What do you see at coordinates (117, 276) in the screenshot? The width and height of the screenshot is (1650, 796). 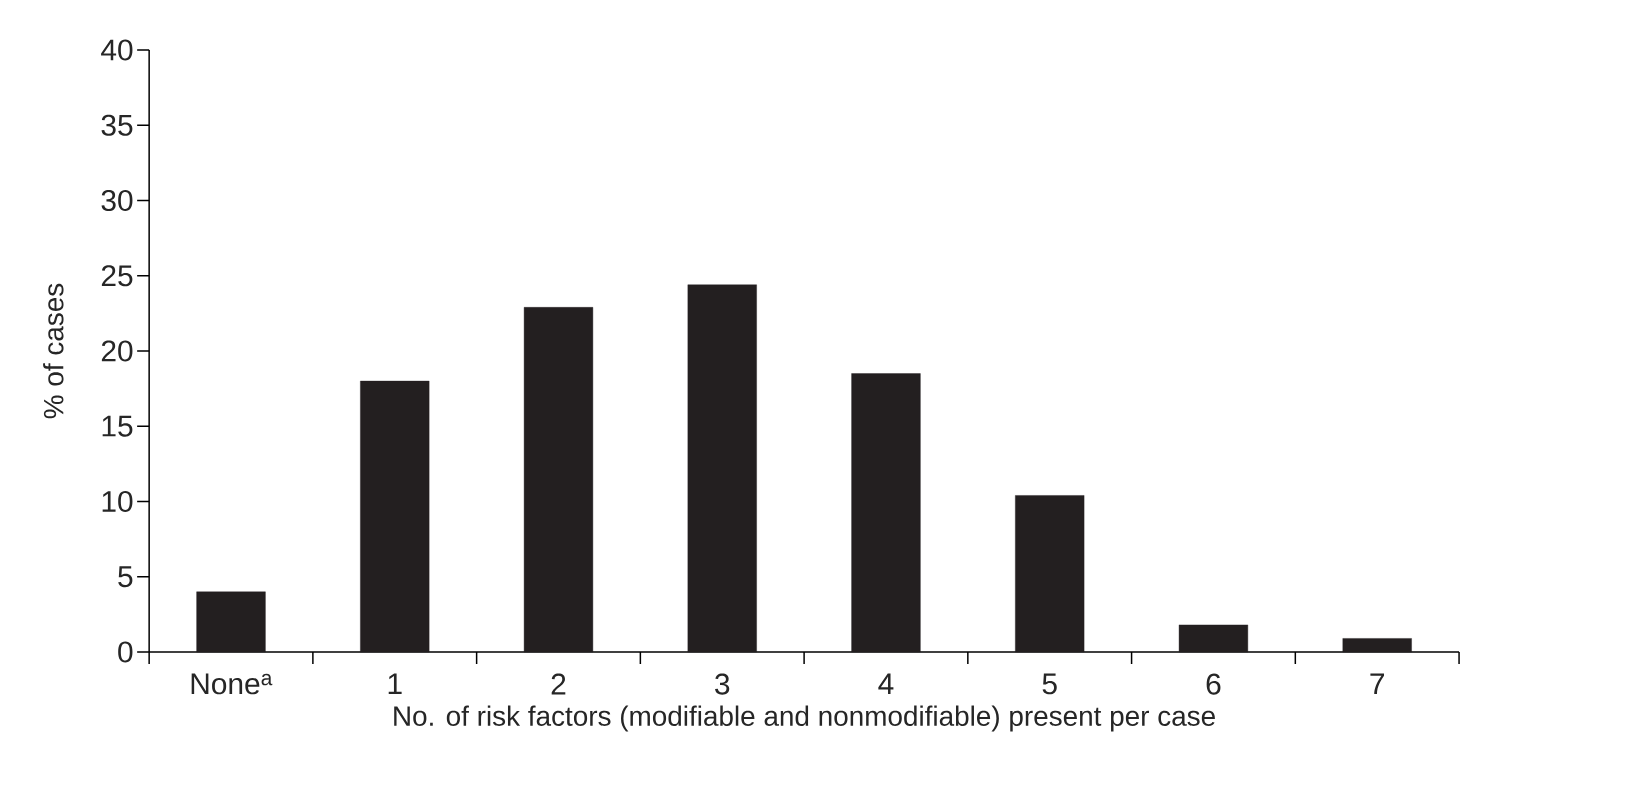 I see `y-tick-label: 25` at bounding box center [117, 276].